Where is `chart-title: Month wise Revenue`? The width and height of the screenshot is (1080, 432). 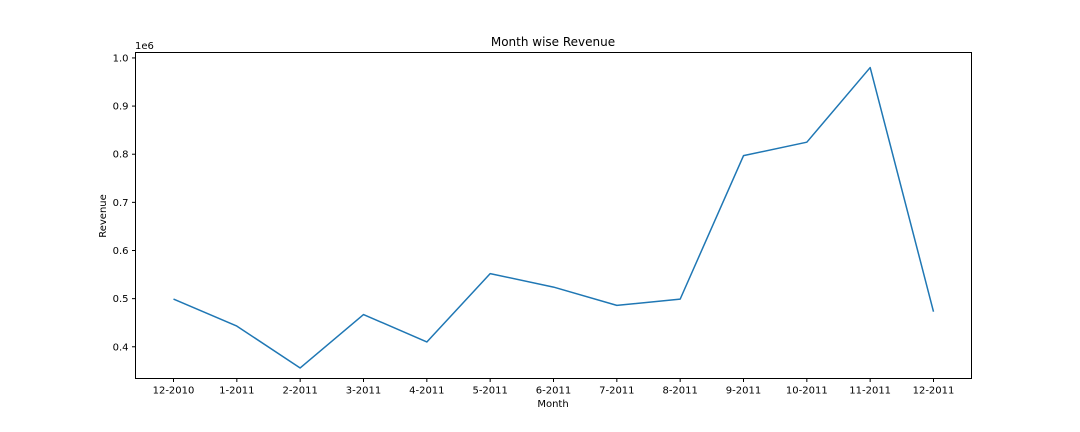
chart-title: Month wise Revenue is located at coordinates (553, 42).